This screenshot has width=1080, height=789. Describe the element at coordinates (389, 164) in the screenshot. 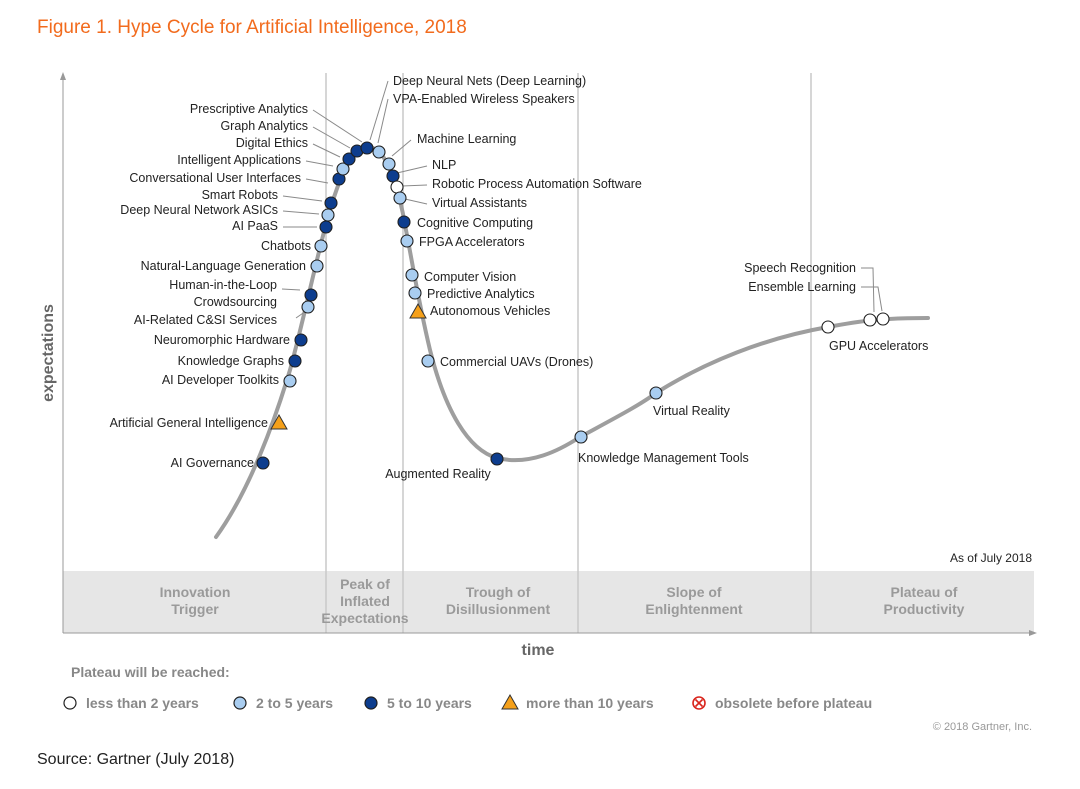

I see `marker-machine-learning` at that location.